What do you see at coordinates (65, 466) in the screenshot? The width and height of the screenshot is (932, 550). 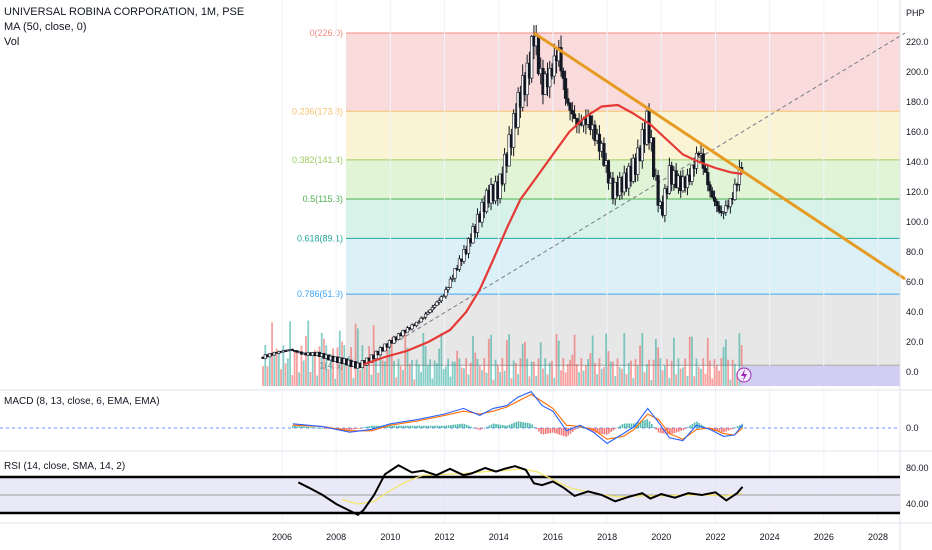 I see `rsi-indicator-label: RSI (14, close, SMA, 14, 2)` at bounding box center [65, 466].